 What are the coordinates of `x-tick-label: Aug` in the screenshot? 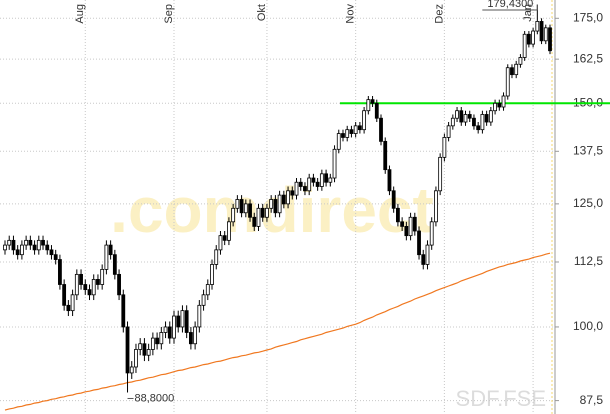 It's located at (80, 14).